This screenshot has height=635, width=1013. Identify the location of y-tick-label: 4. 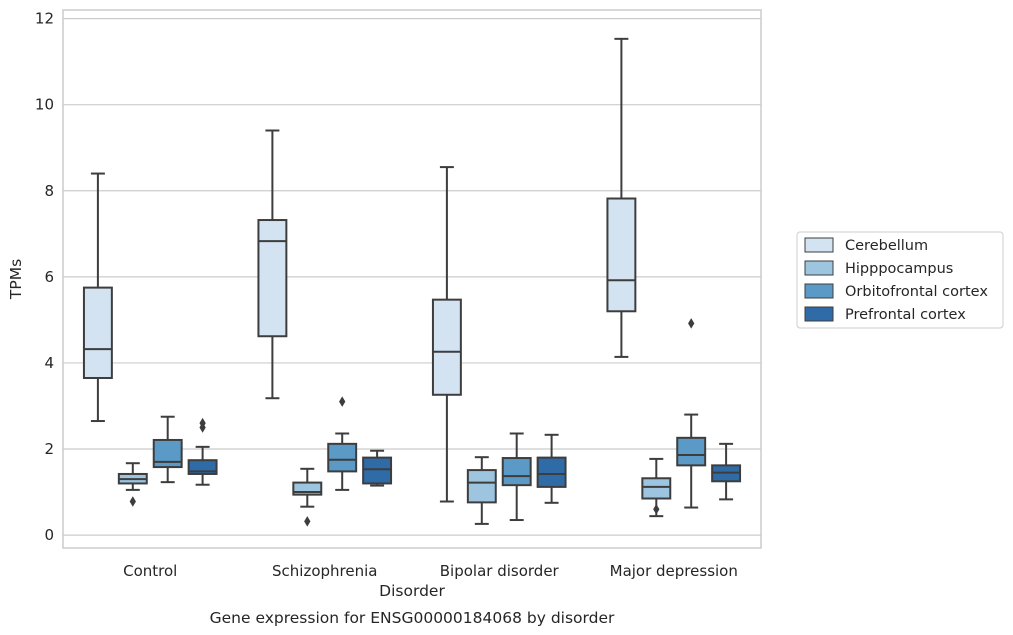
(49, 363).